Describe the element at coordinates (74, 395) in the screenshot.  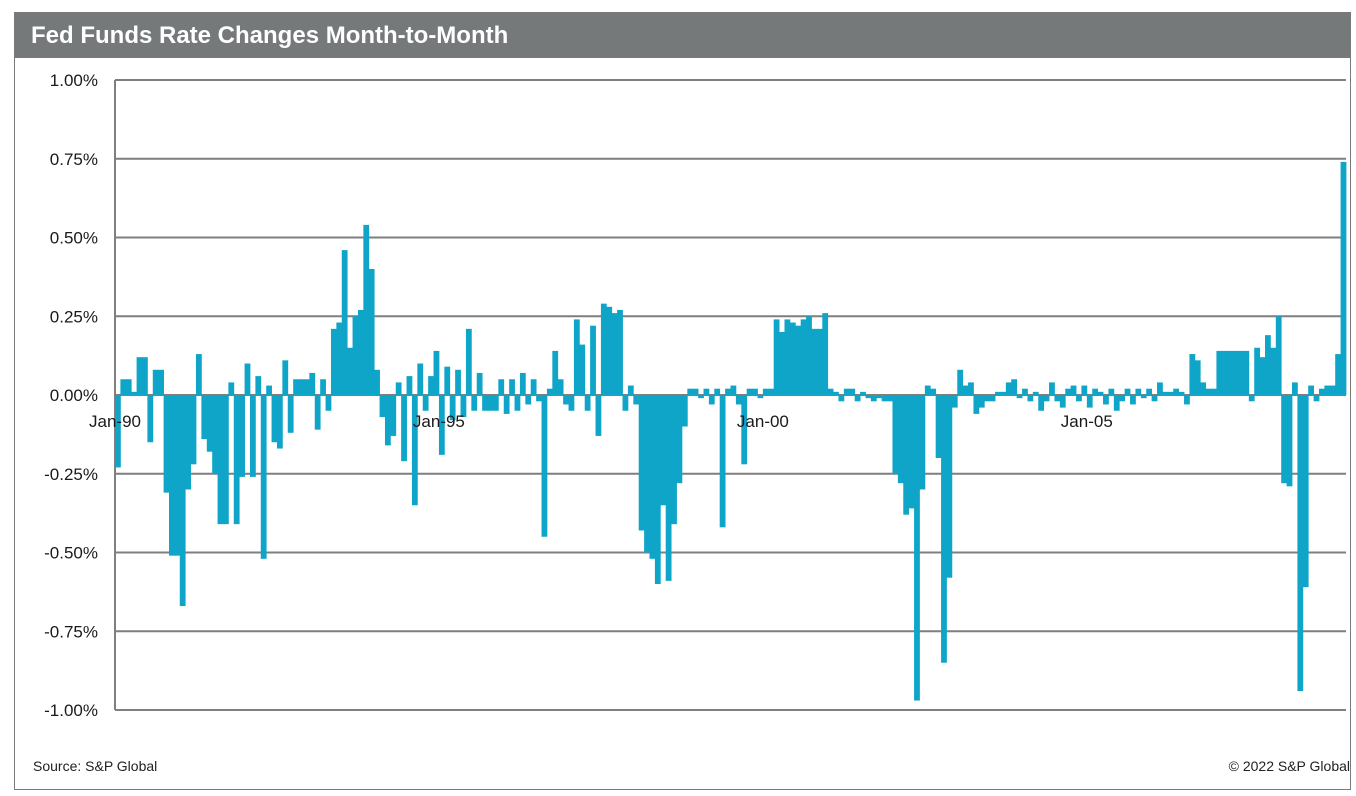
I see `y-tick-label: 0.00%` at that location.